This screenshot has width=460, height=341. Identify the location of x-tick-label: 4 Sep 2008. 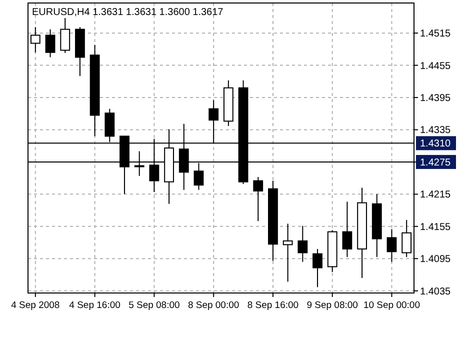
(35, 305).